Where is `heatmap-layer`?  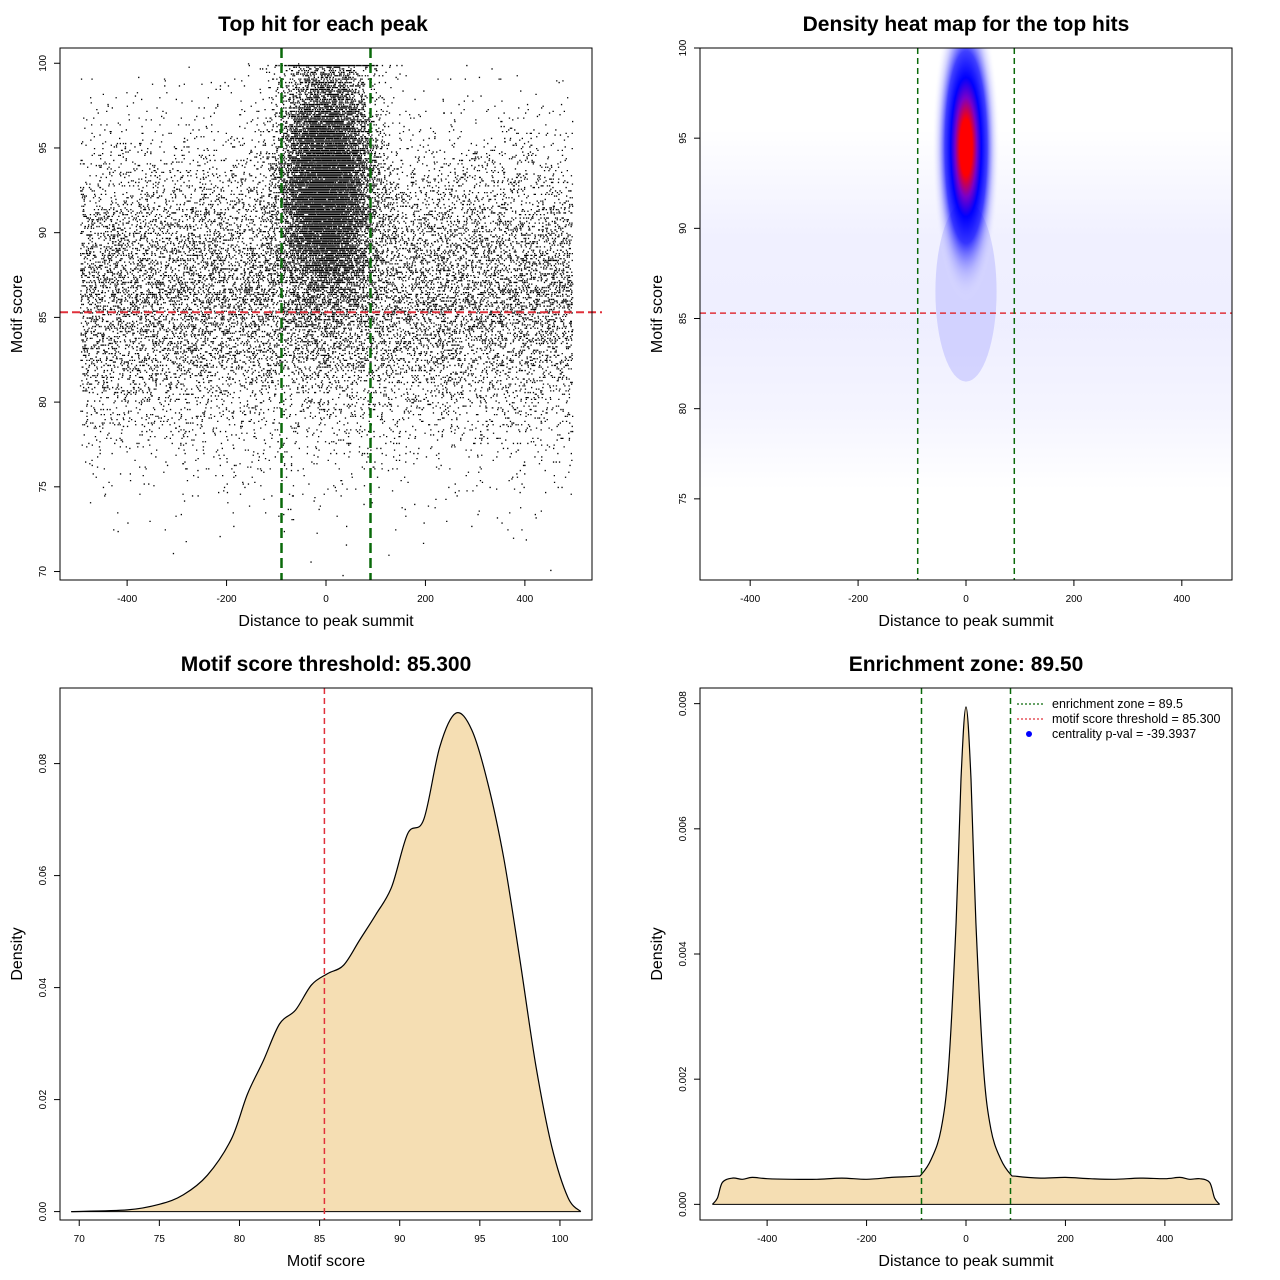 heatmap-layer is located at coordinates (966, 269).